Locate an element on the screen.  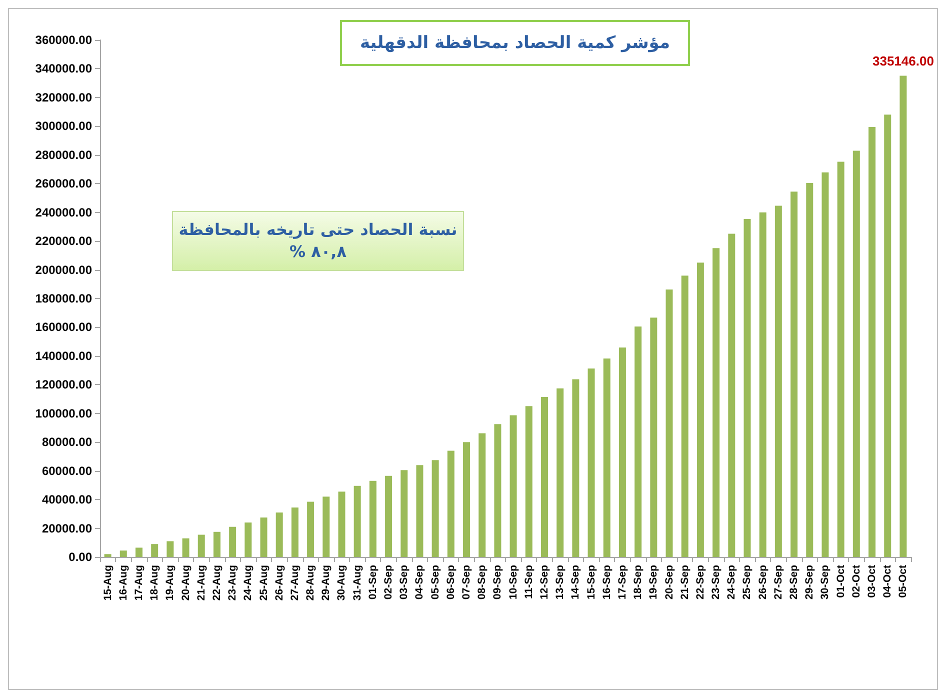
x-tick-label: 18-Sep is located at coordinates (638, 582).